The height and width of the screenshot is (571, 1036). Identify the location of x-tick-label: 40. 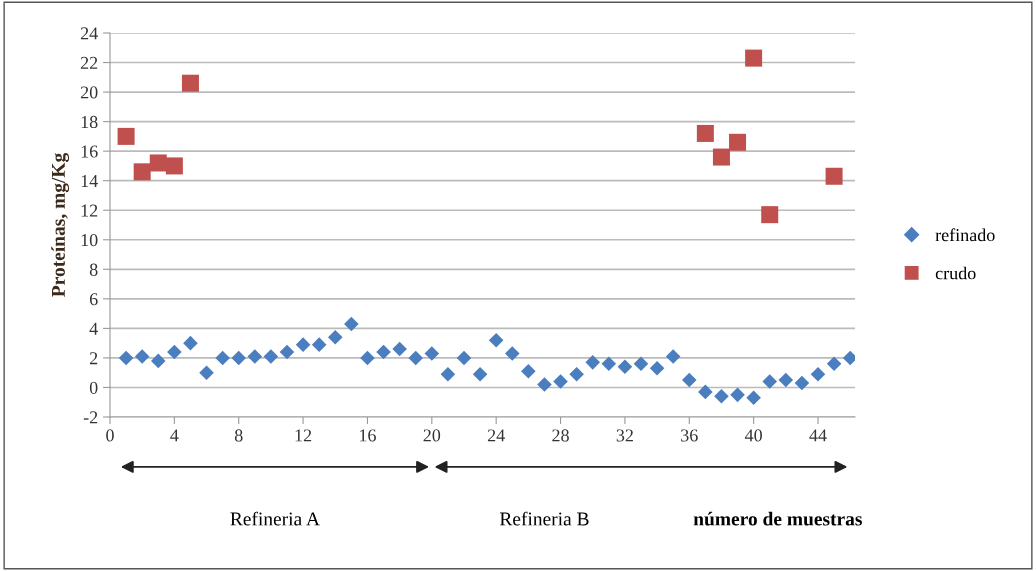
(753, 435).